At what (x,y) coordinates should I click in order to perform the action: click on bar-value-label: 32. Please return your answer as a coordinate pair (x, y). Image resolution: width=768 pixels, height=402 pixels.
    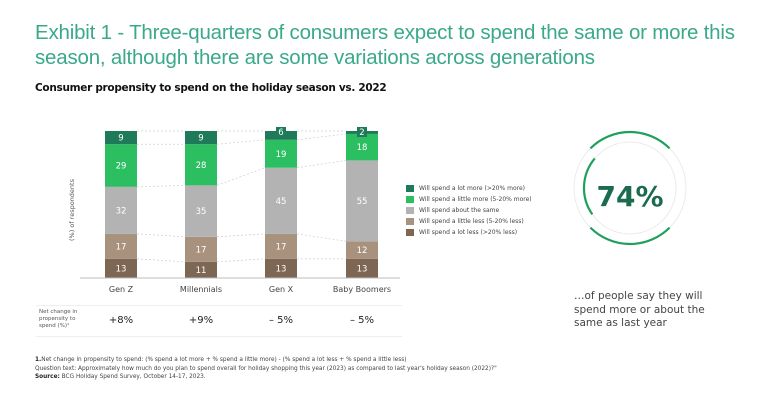
    Looking at the image, I should click on (121, 211).